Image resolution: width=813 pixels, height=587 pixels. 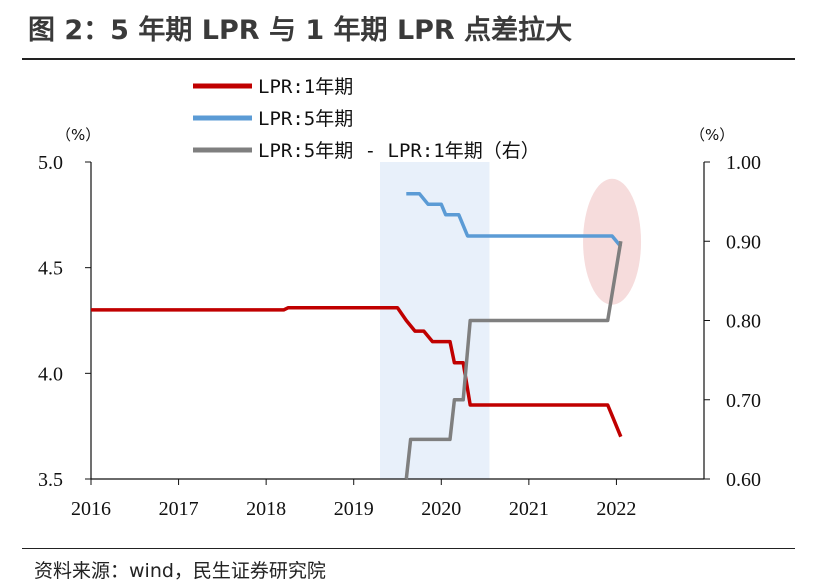 I want to click on left-tick-label: 4.5, so click(x=50, y=269).